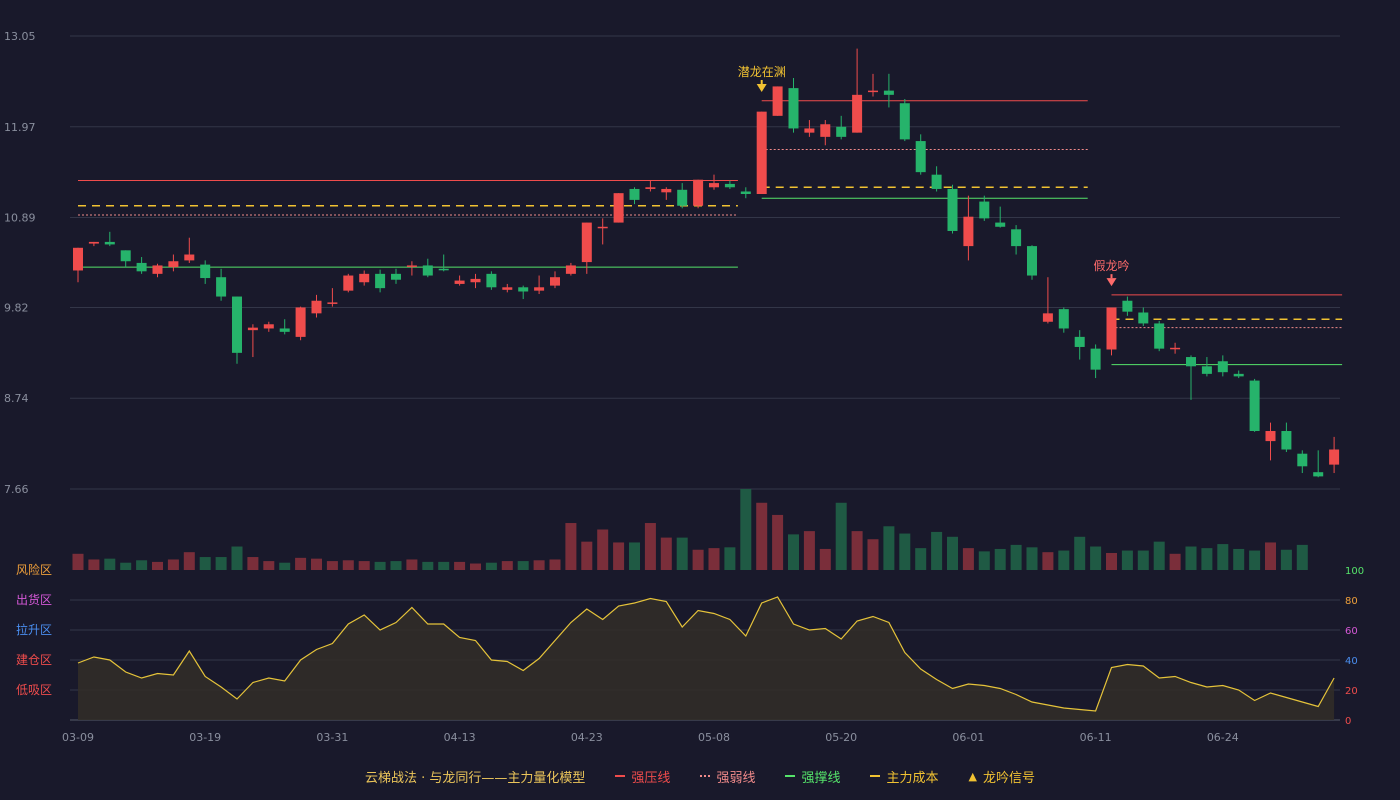 The image size is (1400, 800). I want to click on oscillator-tick-label: 20, so click(1351, 691).